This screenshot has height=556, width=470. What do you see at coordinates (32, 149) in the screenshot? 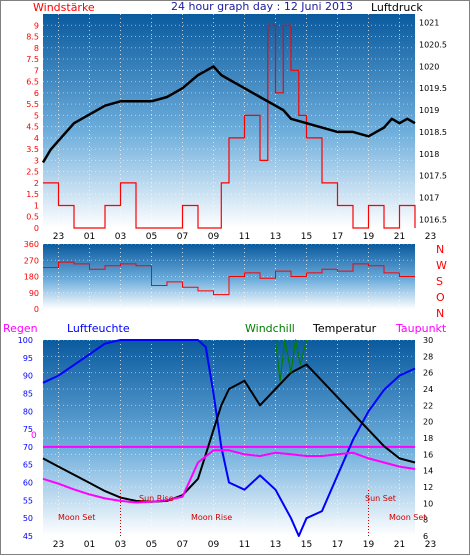
I see `y-left-tick-label: 3.5` at bounding box center [32, 149].